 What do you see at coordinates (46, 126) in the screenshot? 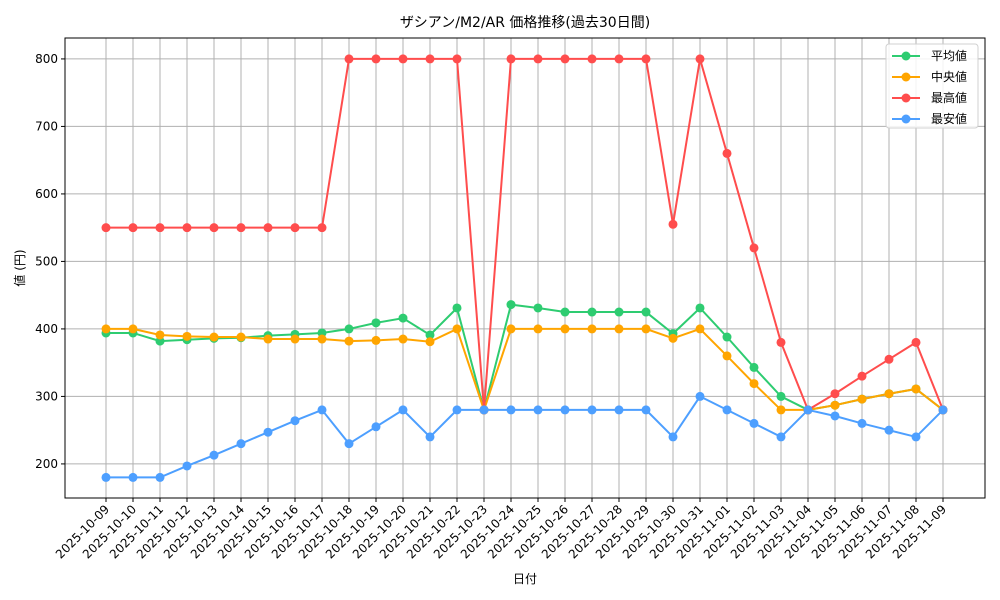
I see `y-tick-label: 700` at bounding box center [46, 126].